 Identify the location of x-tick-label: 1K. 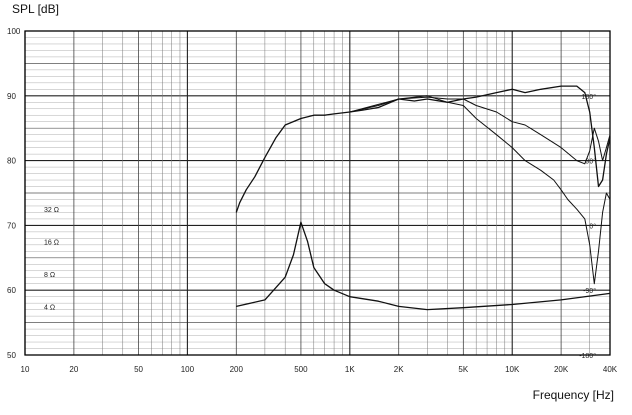
(350, 369).